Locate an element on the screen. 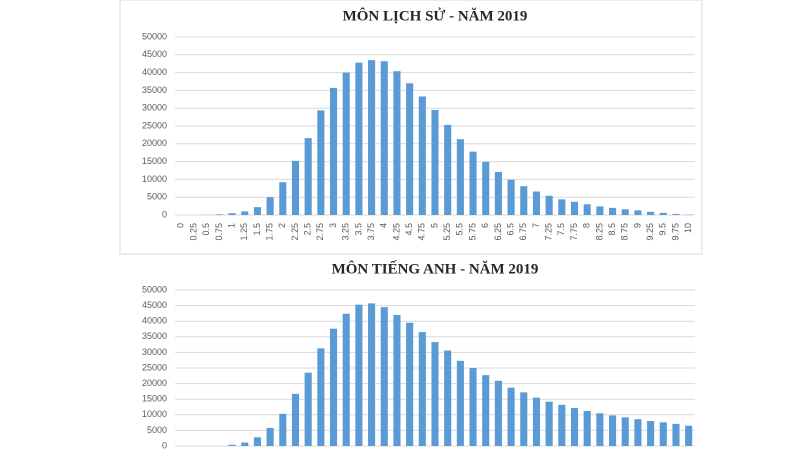 Image resolution: width=800 pixels, height=450 pixels. x-tick-label: 9 is located at coordinates (637, 225).